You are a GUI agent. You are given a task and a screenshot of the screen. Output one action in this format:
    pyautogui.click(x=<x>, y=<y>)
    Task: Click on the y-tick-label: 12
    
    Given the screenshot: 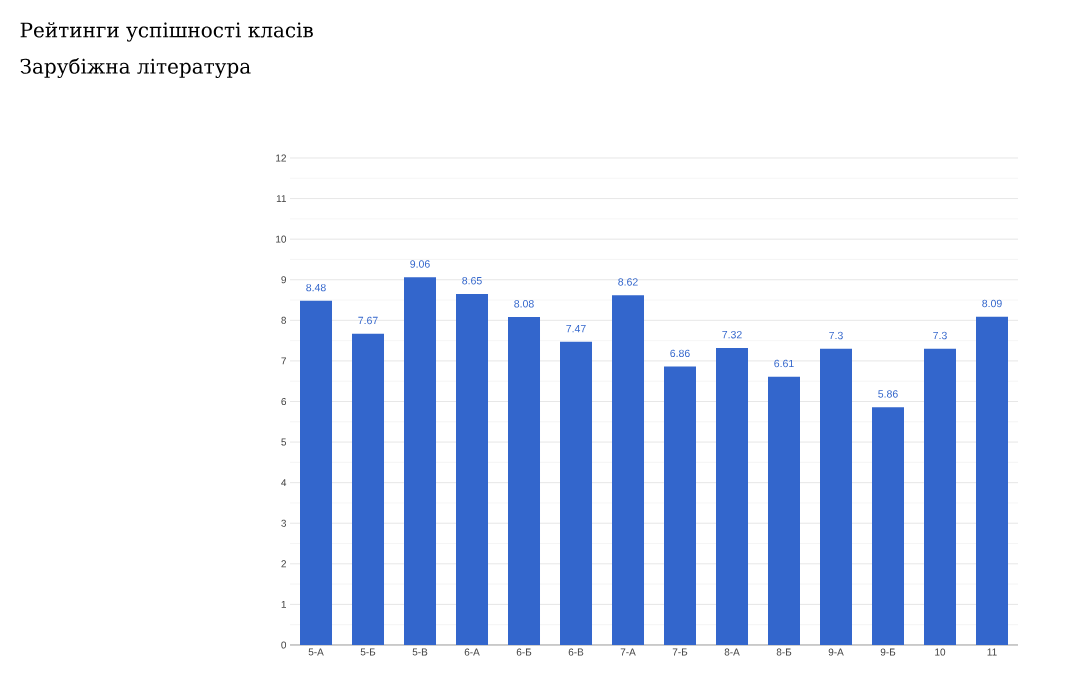 What is the action you would take?
    pyautogui.click(x=281, y=158)
    